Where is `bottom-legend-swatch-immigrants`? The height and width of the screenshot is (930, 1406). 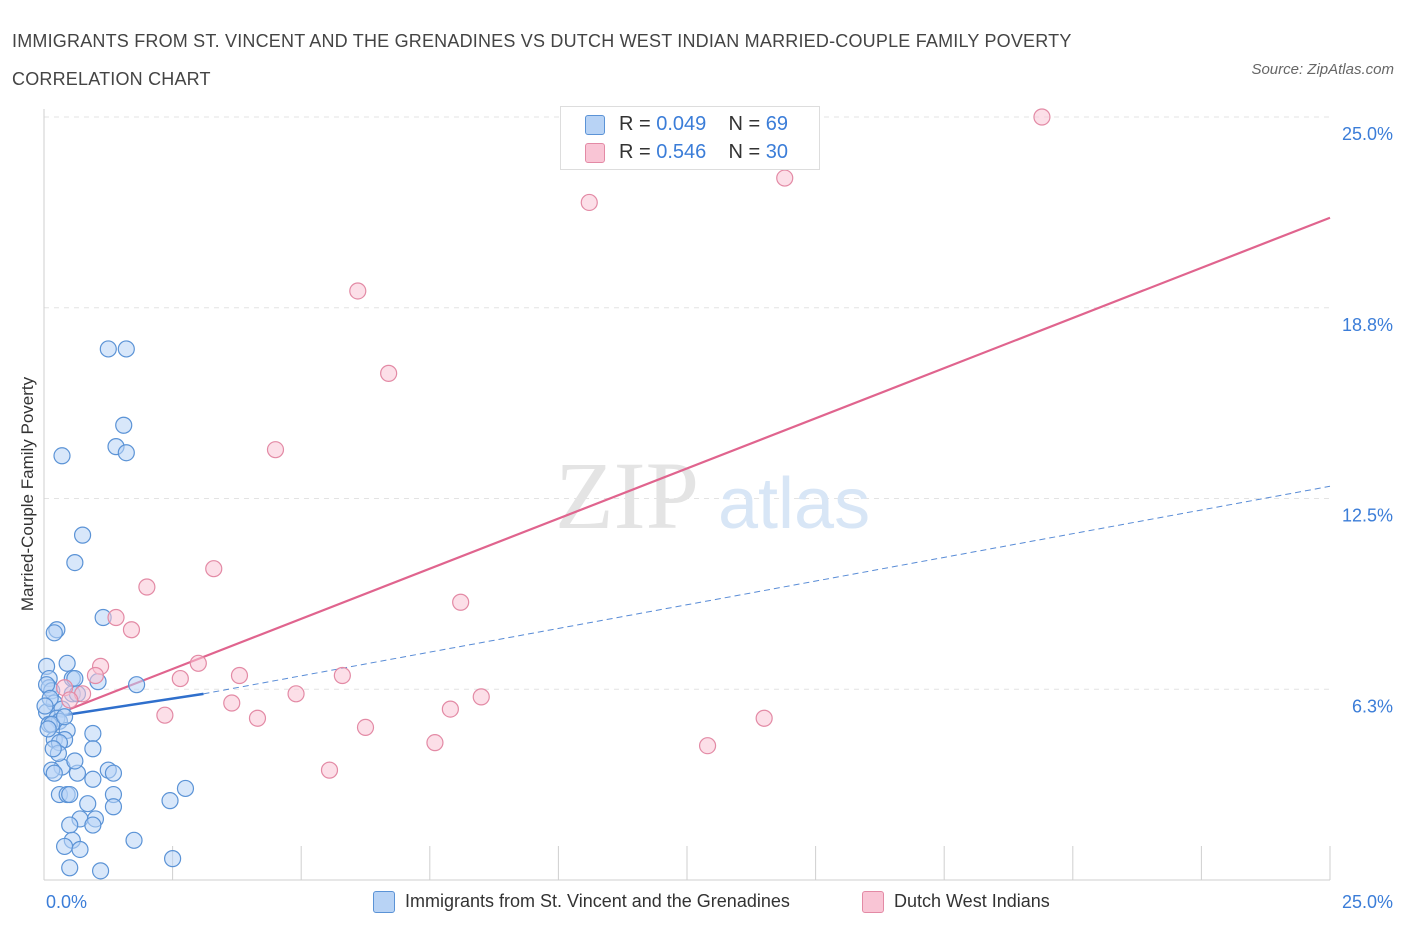 bottom-legend-swatch-immigrants is located at coordinates (384, 902).